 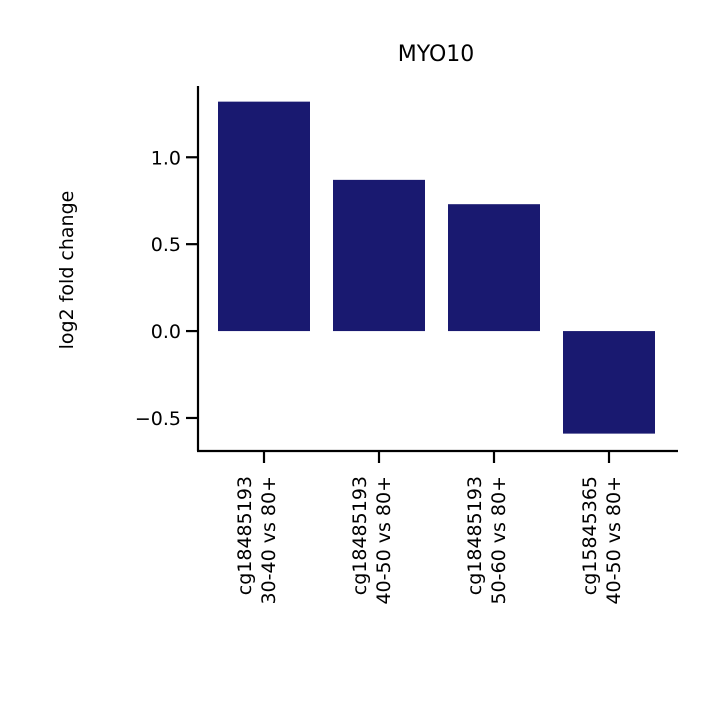 I want to click on chart-title: MYO10, so click(x=436, y=54).